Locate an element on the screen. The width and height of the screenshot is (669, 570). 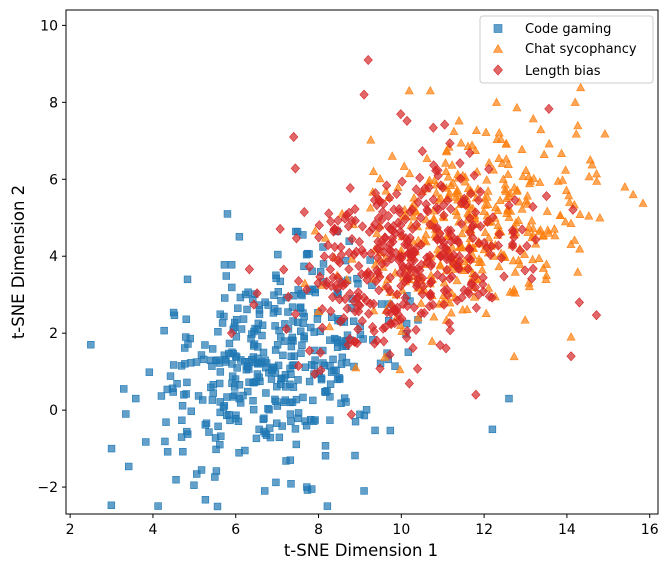
legend-label-chat-sycophancy: Chat sycophancy is located at coordinates (581, 49).